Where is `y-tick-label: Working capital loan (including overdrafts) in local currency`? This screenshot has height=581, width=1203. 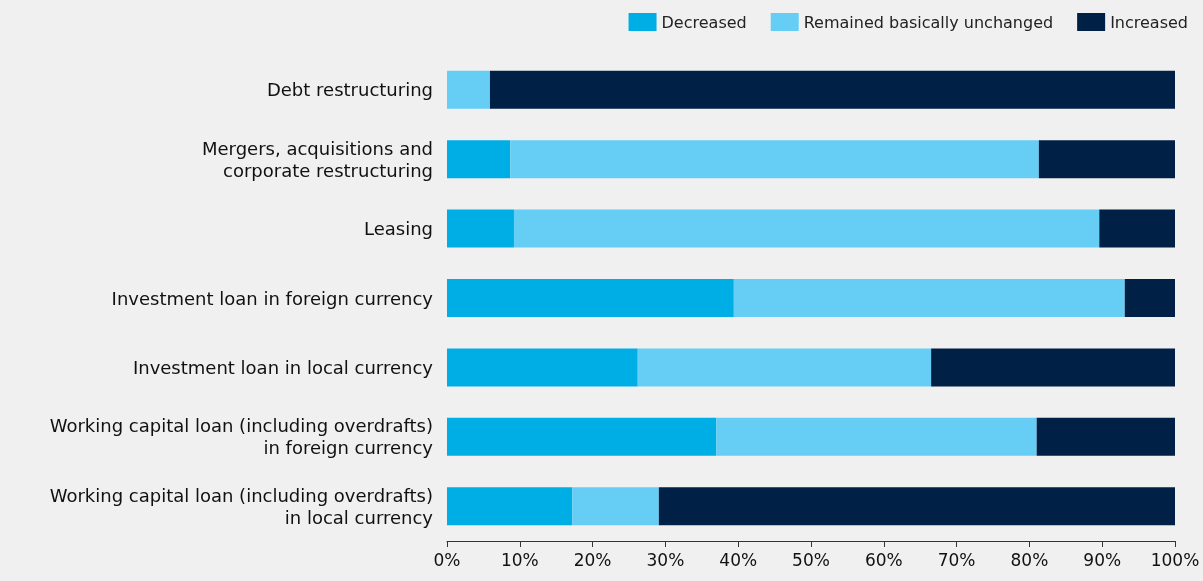
y-tick-label: Working capital loan (including overdrafts) in local currency is located at coordinates (241, 506).